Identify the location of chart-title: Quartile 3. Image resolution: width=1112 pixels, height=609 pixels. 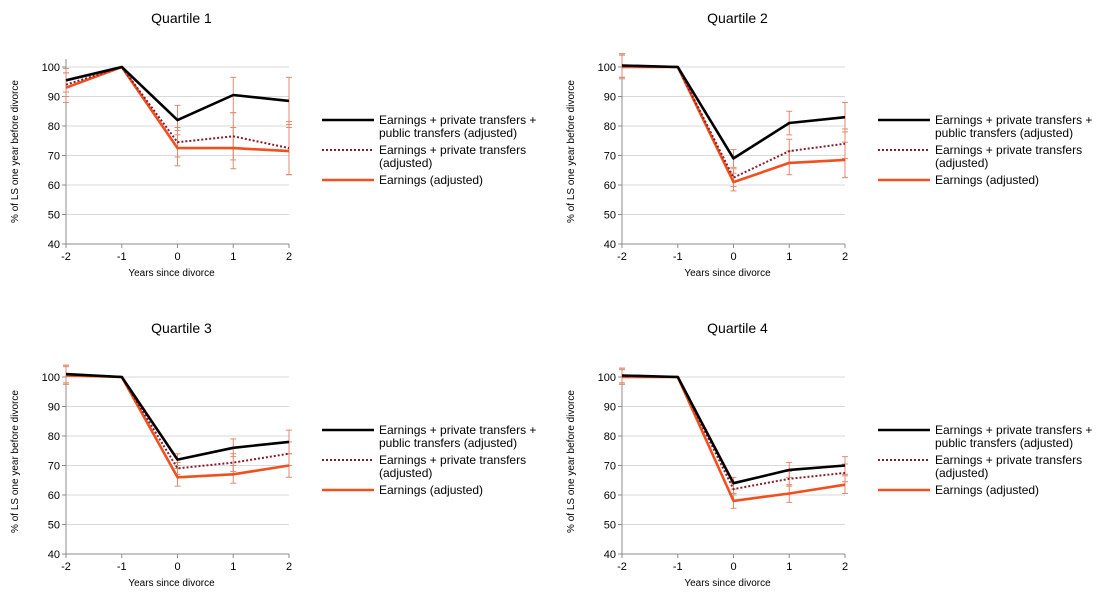
(181, 328).